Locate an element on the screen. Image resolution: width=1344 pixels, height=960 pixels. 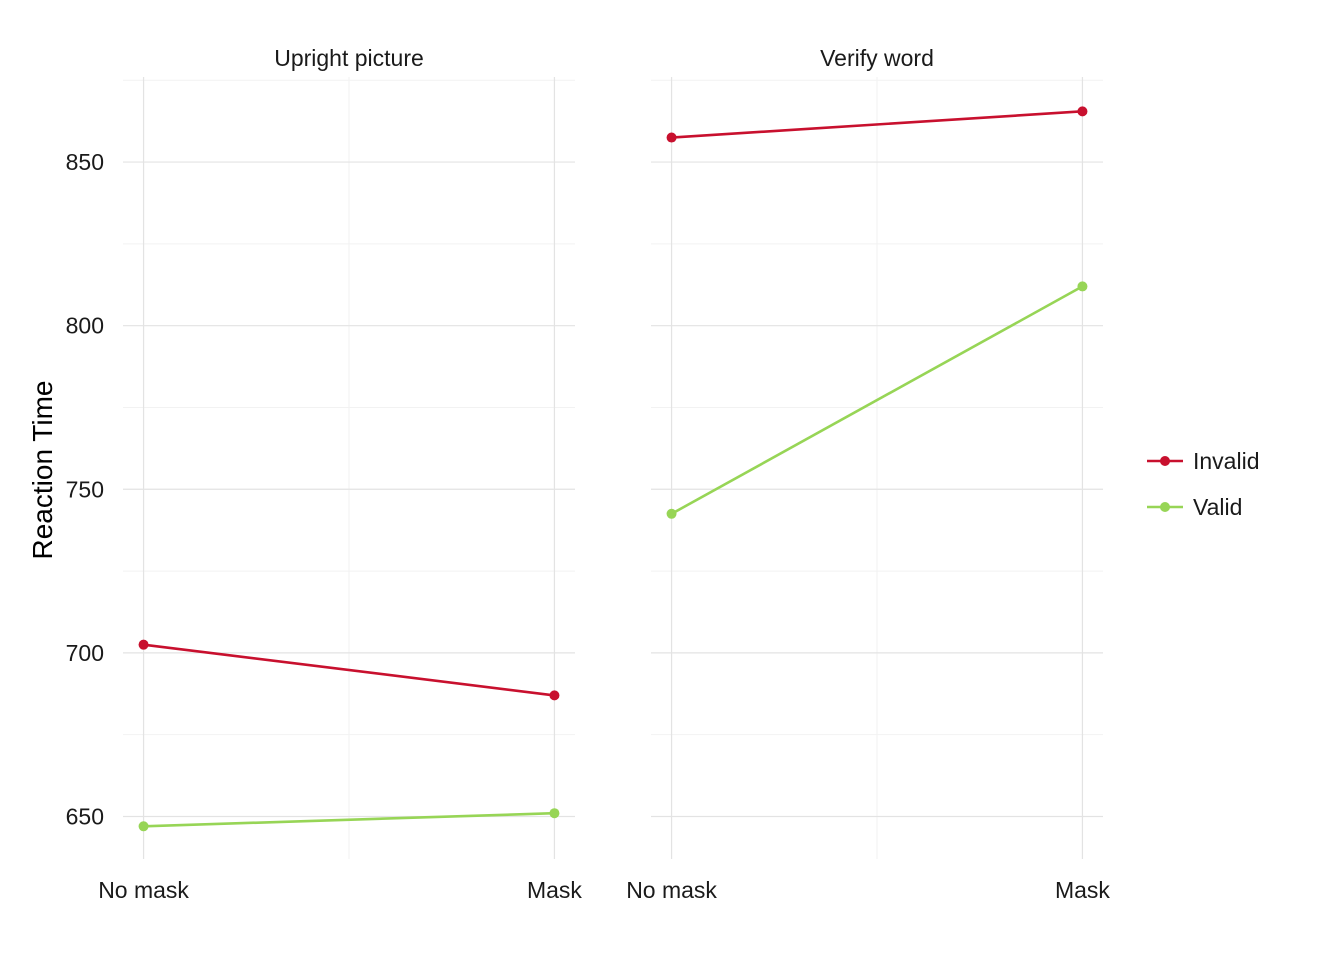
legend-label-invalid: Invalid is located at coordinates (1226, 461).